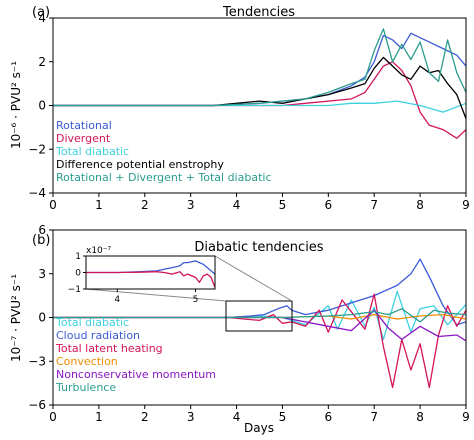 The image size is (474, 440). Describe the element at coordinates (156, 295) in the screenshot. I see `zoom-connector-left` at that location.